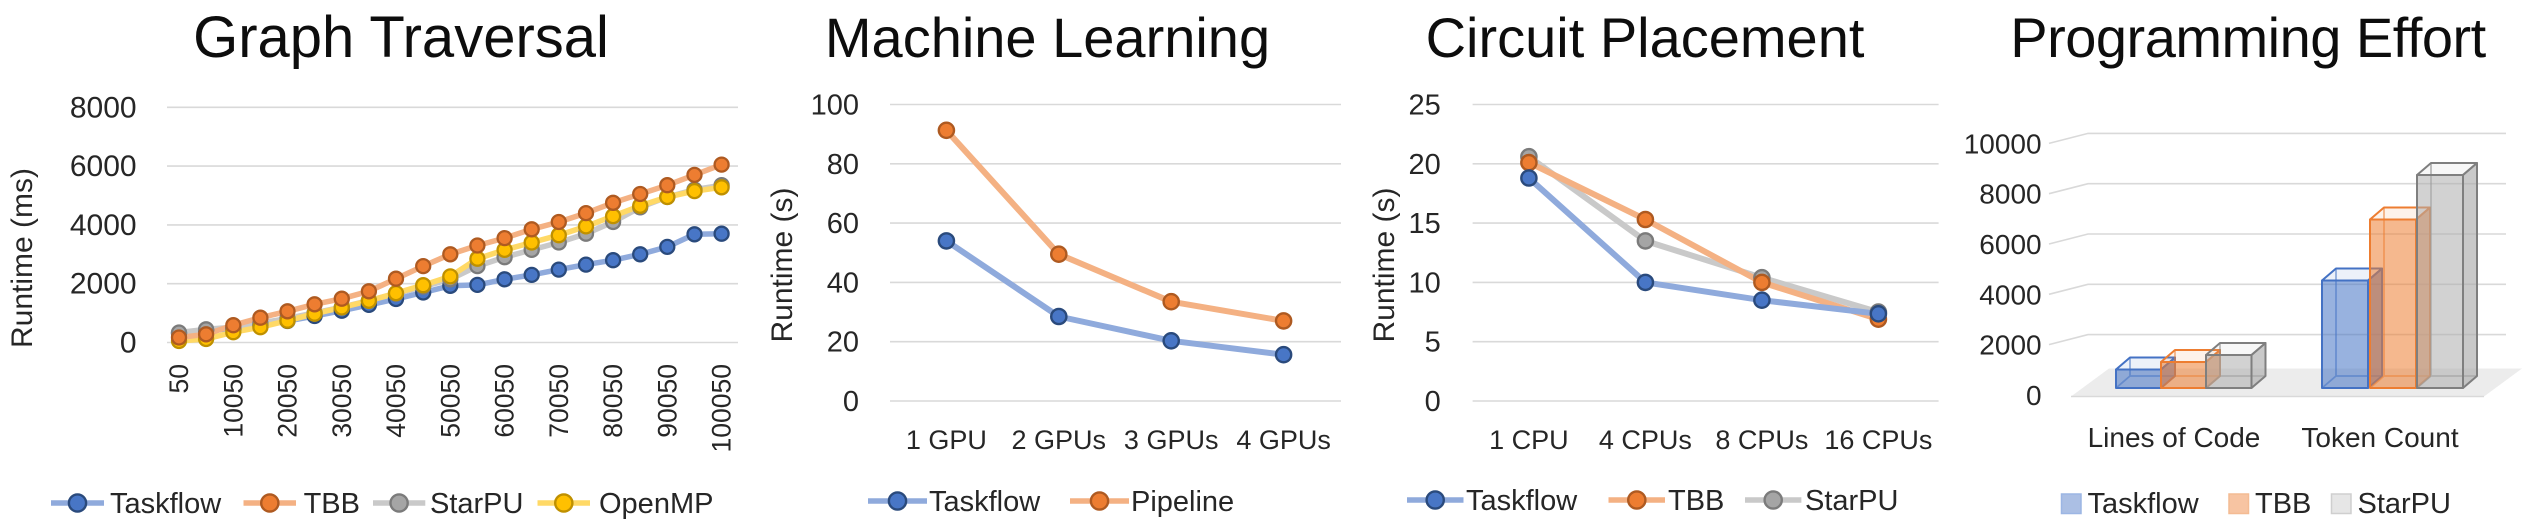 The image size is (2530, 529). What do you see at coordinates (1047, 37) in the screenshot?
I see `svg-text: Machine Learning` at bounding box center [1047, 37].